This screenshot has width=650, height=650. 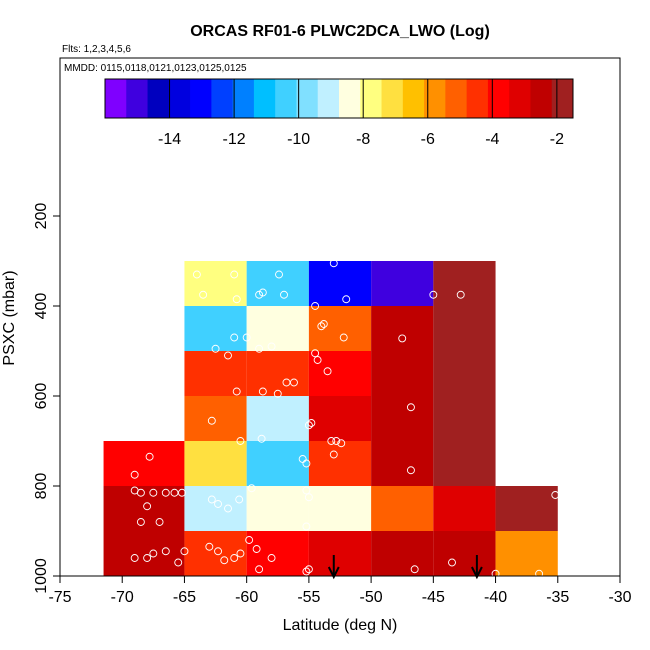 I want to click on latitude-arrows, so click(x=405, y=567).